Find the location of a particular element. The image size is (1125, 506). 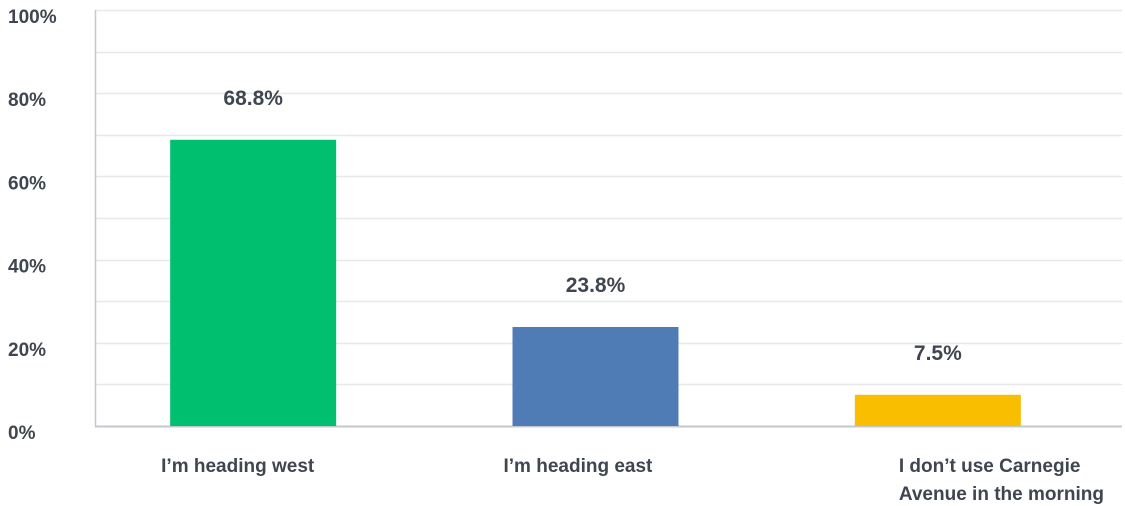

y-tick-label: 60% is located at coordinates (27, 183).